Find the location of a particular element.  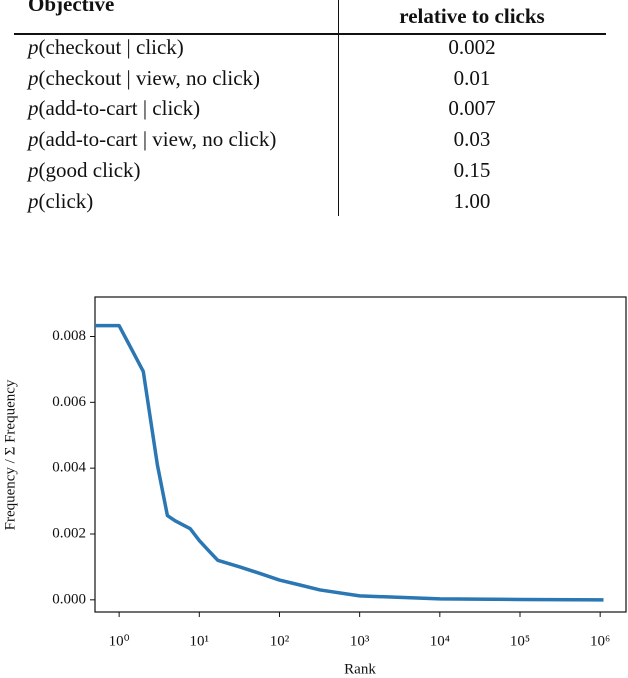

table-rule is located at coordinates (310, 34).